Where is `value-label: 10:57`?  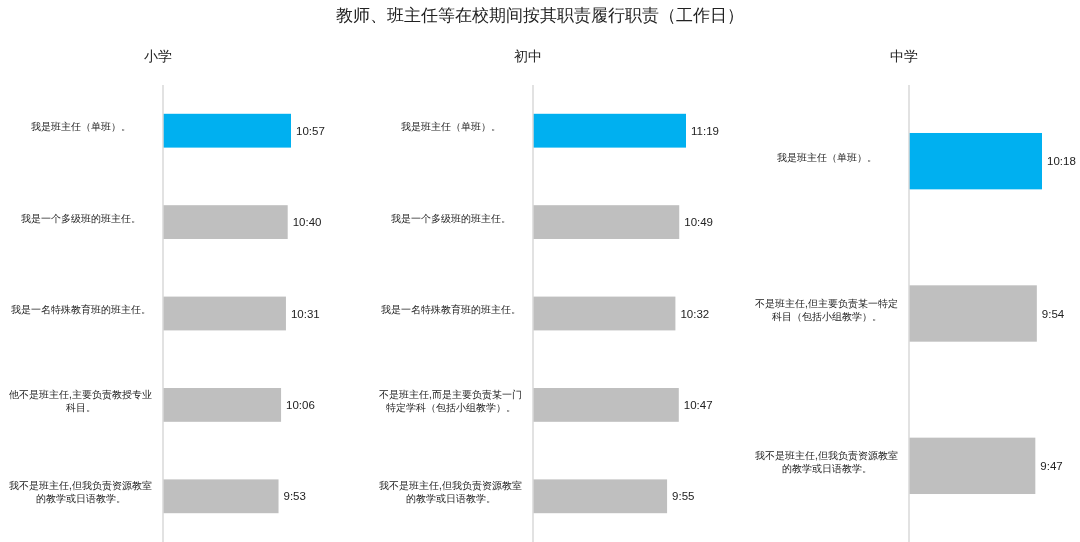
value-label: 10:57 is located at coordinates (310, 130).